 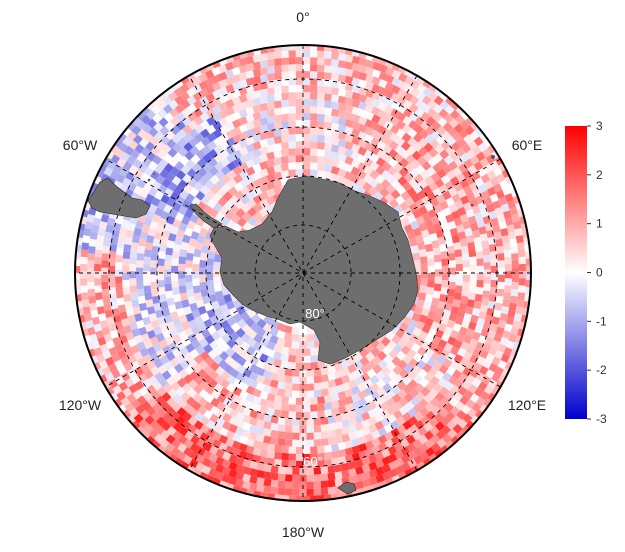 What do you see at coordinates (80, 145) in the screenshot?
I see `lon-label-60w: 60°W` at bounding box center [80, 145].